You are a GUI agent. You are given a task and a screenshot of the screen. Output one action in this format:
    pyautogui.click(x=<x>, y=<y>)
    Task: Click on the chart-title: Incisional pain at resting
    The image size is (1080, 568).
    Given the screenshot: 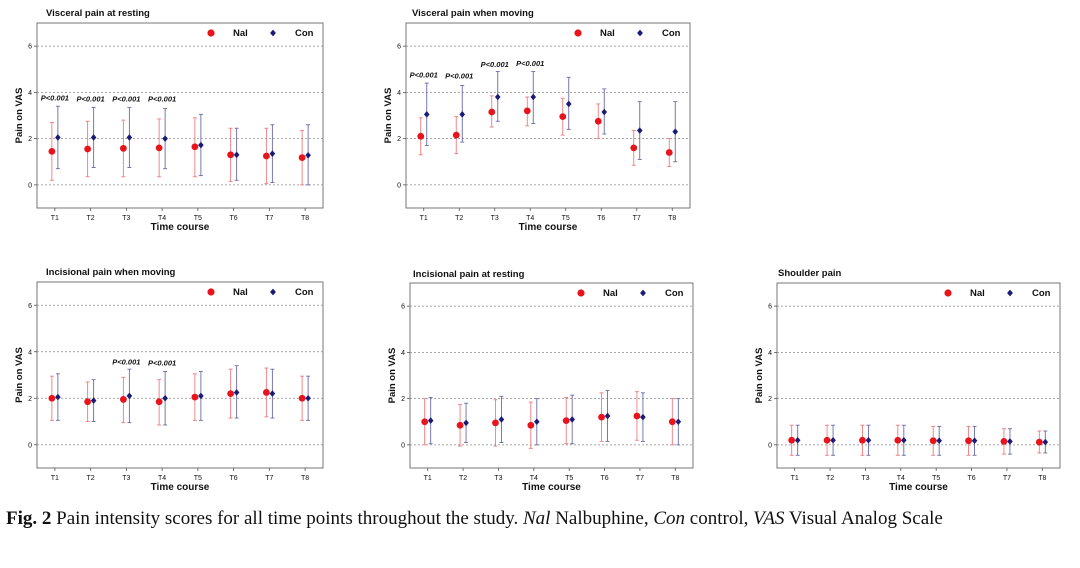 What is the action you would take?
    pyautogui.click(x=469, y=274)
    